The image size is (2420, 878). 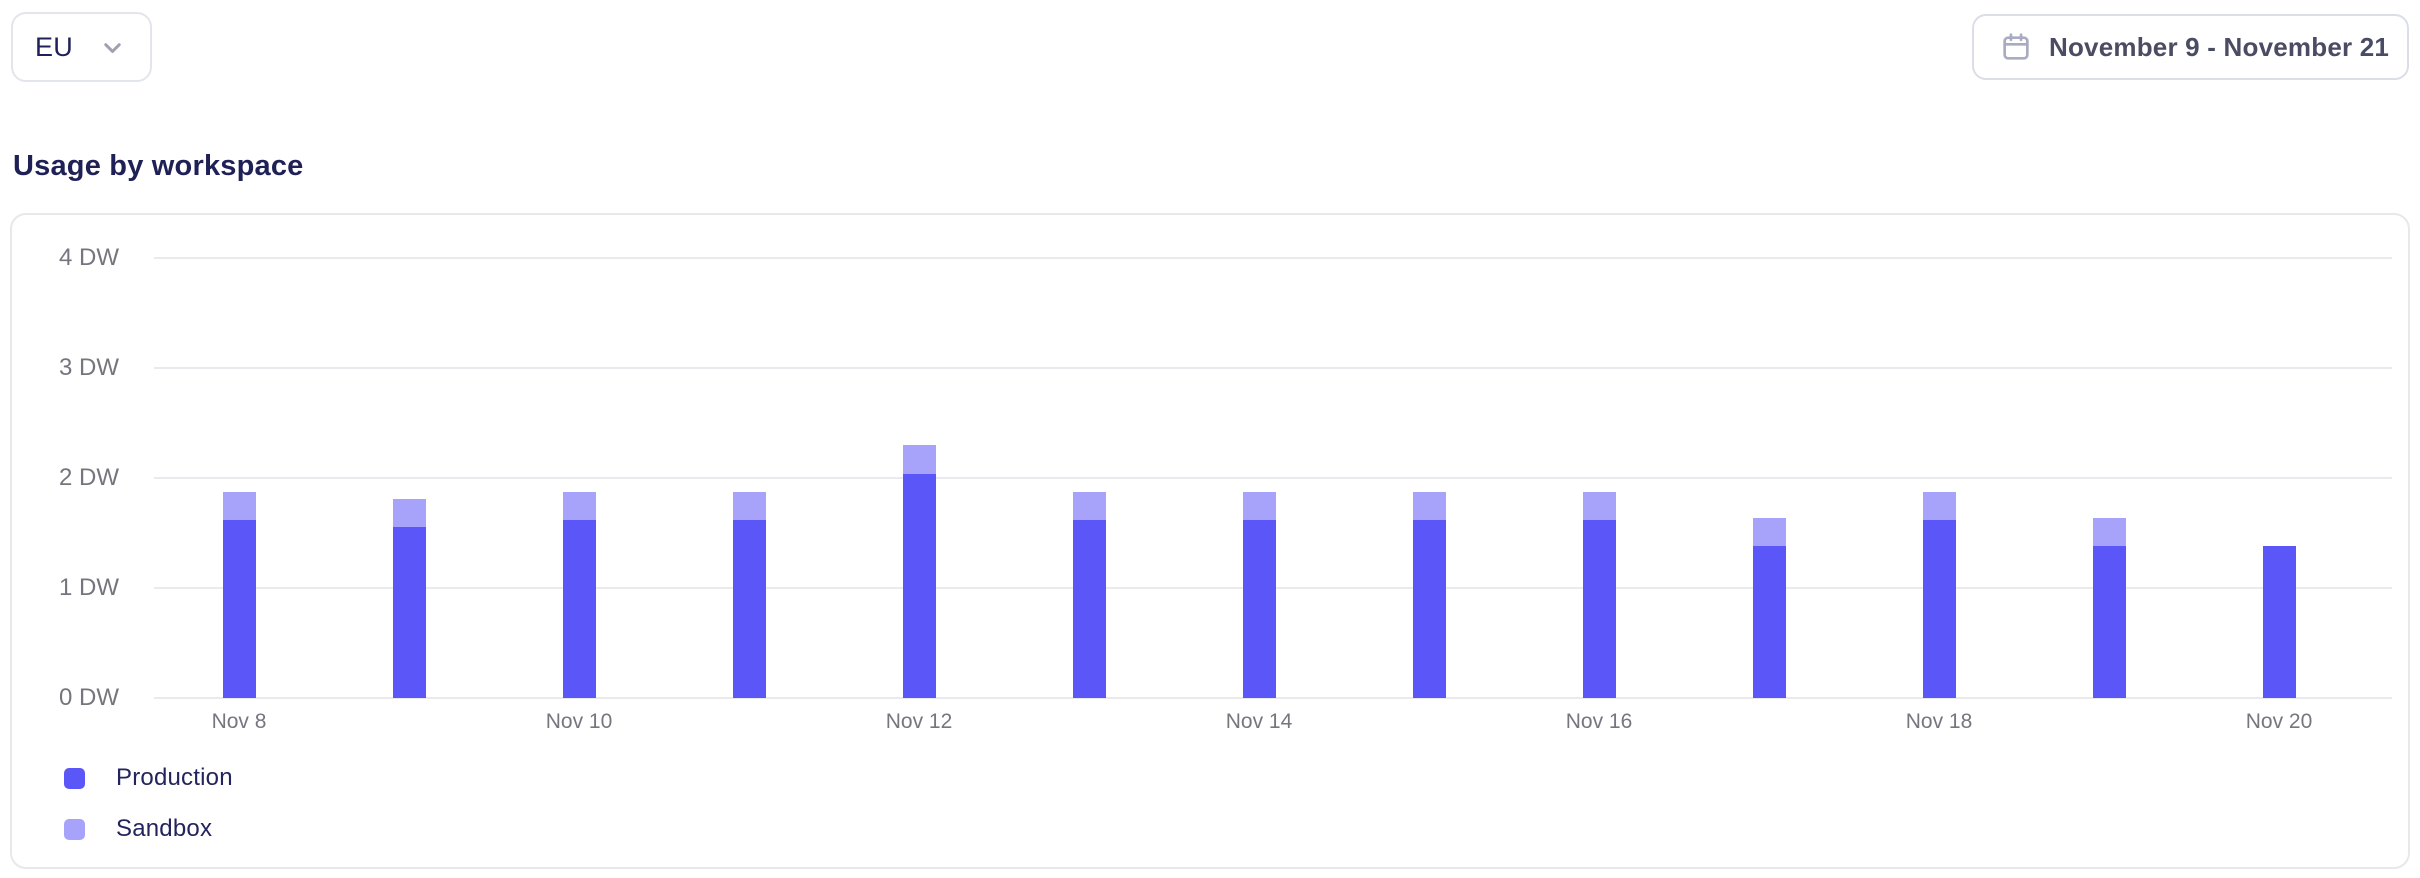 What do you see at coordinates (2016, 47) in the screenshot?
I see `calendar-icon` at bounding box center [2016, 47].